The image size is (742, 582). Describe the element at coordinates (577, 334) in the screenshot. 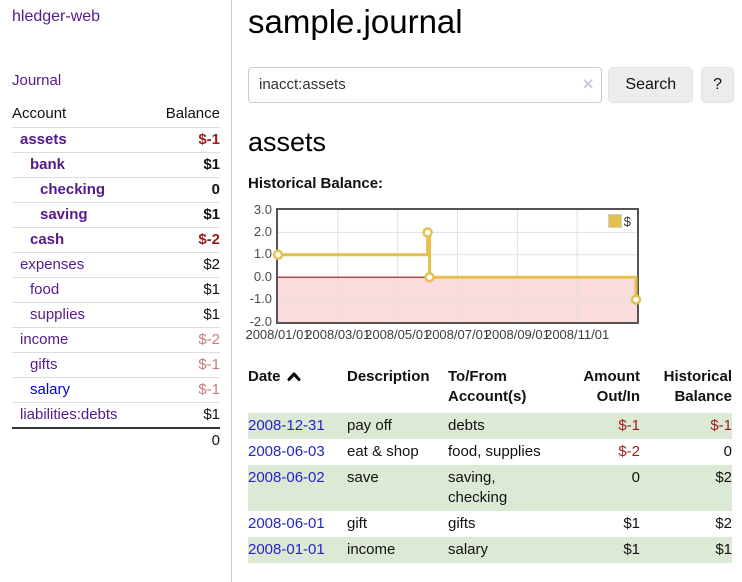

I see `x-tick-label: 2008/11/01` at that location.